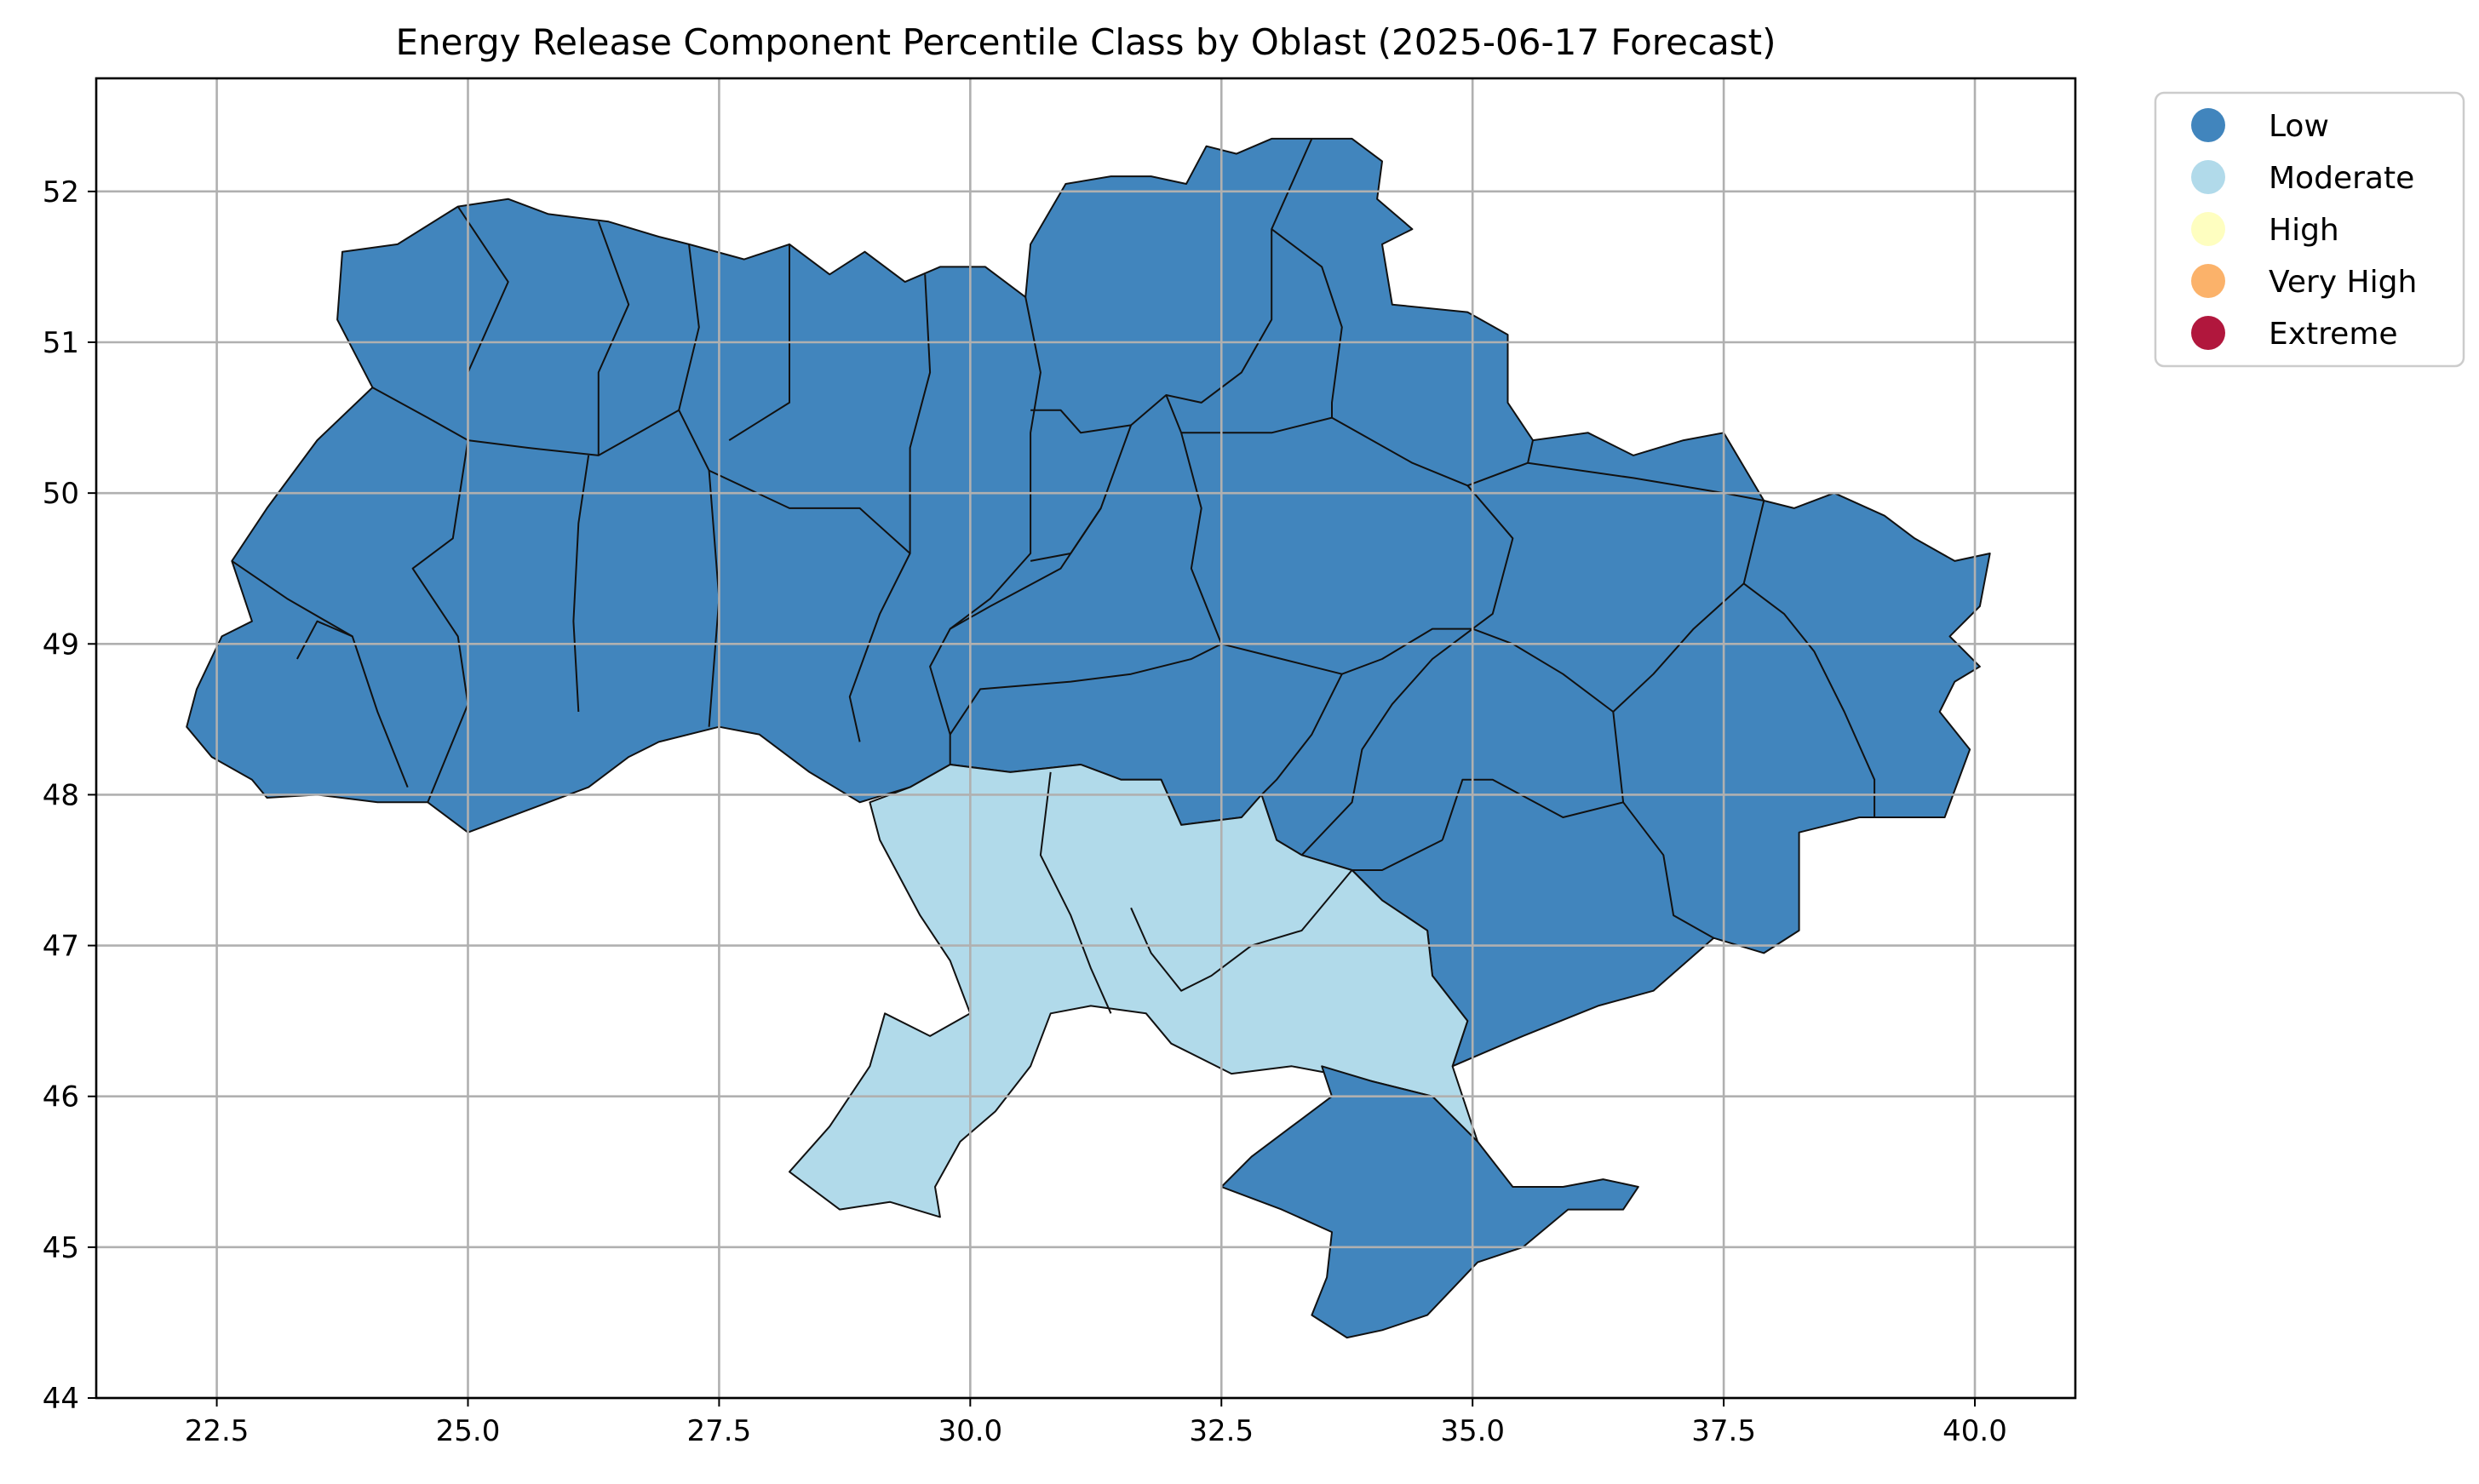 The image size is (2479, 1484). What do you see at coordinates (61, 1248) in the screenshot?
I see `y-tick-label: 45` at bounding box center [61, 1248].